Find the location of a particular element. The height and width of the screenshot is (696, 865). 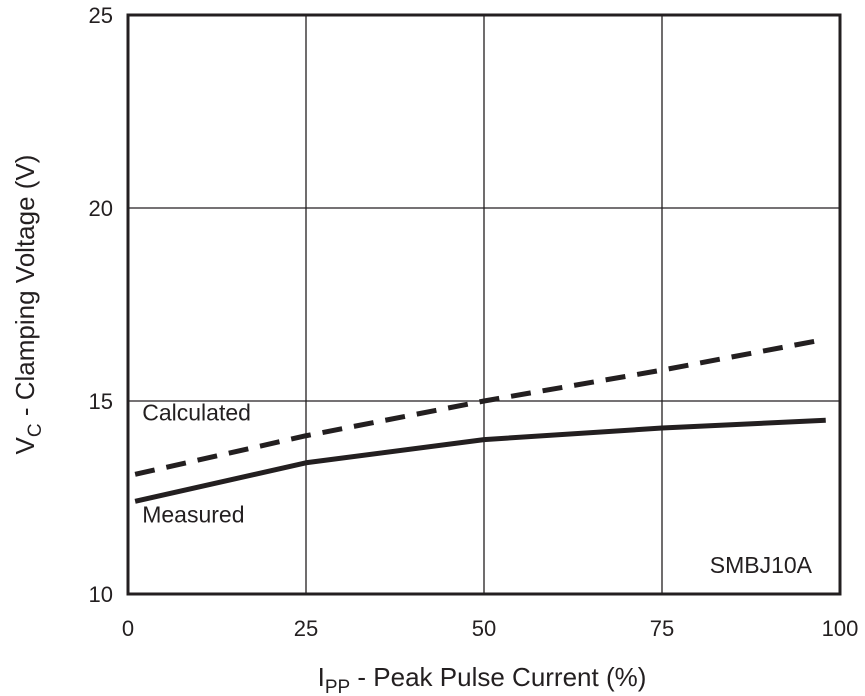

x-tick-label: 25 is located at coordinates (306, 628).